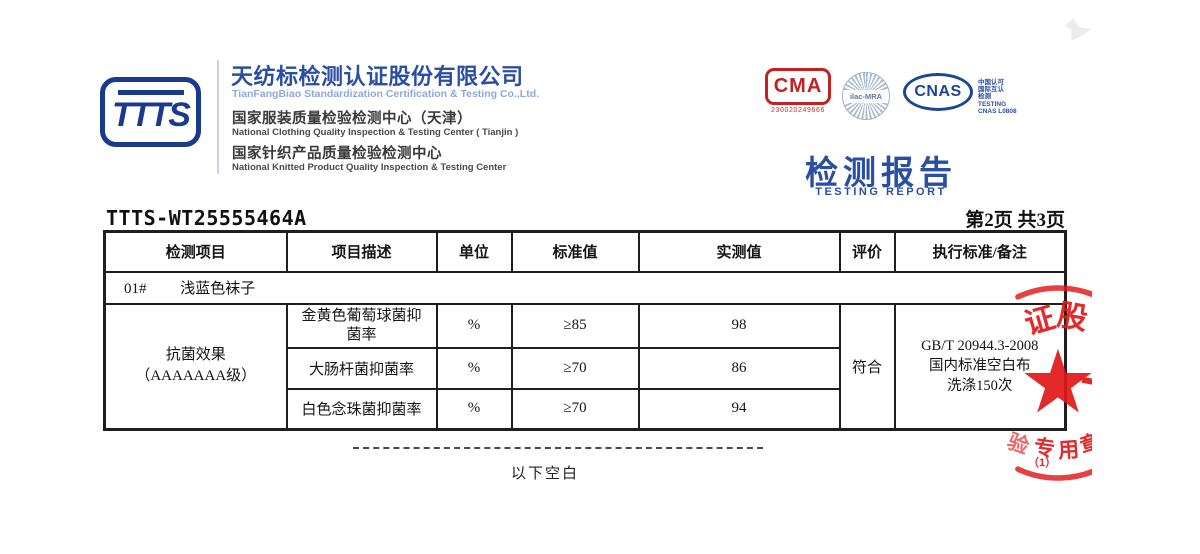  I want to click on page-number: 第2页 共3页, so click(1015, 220).